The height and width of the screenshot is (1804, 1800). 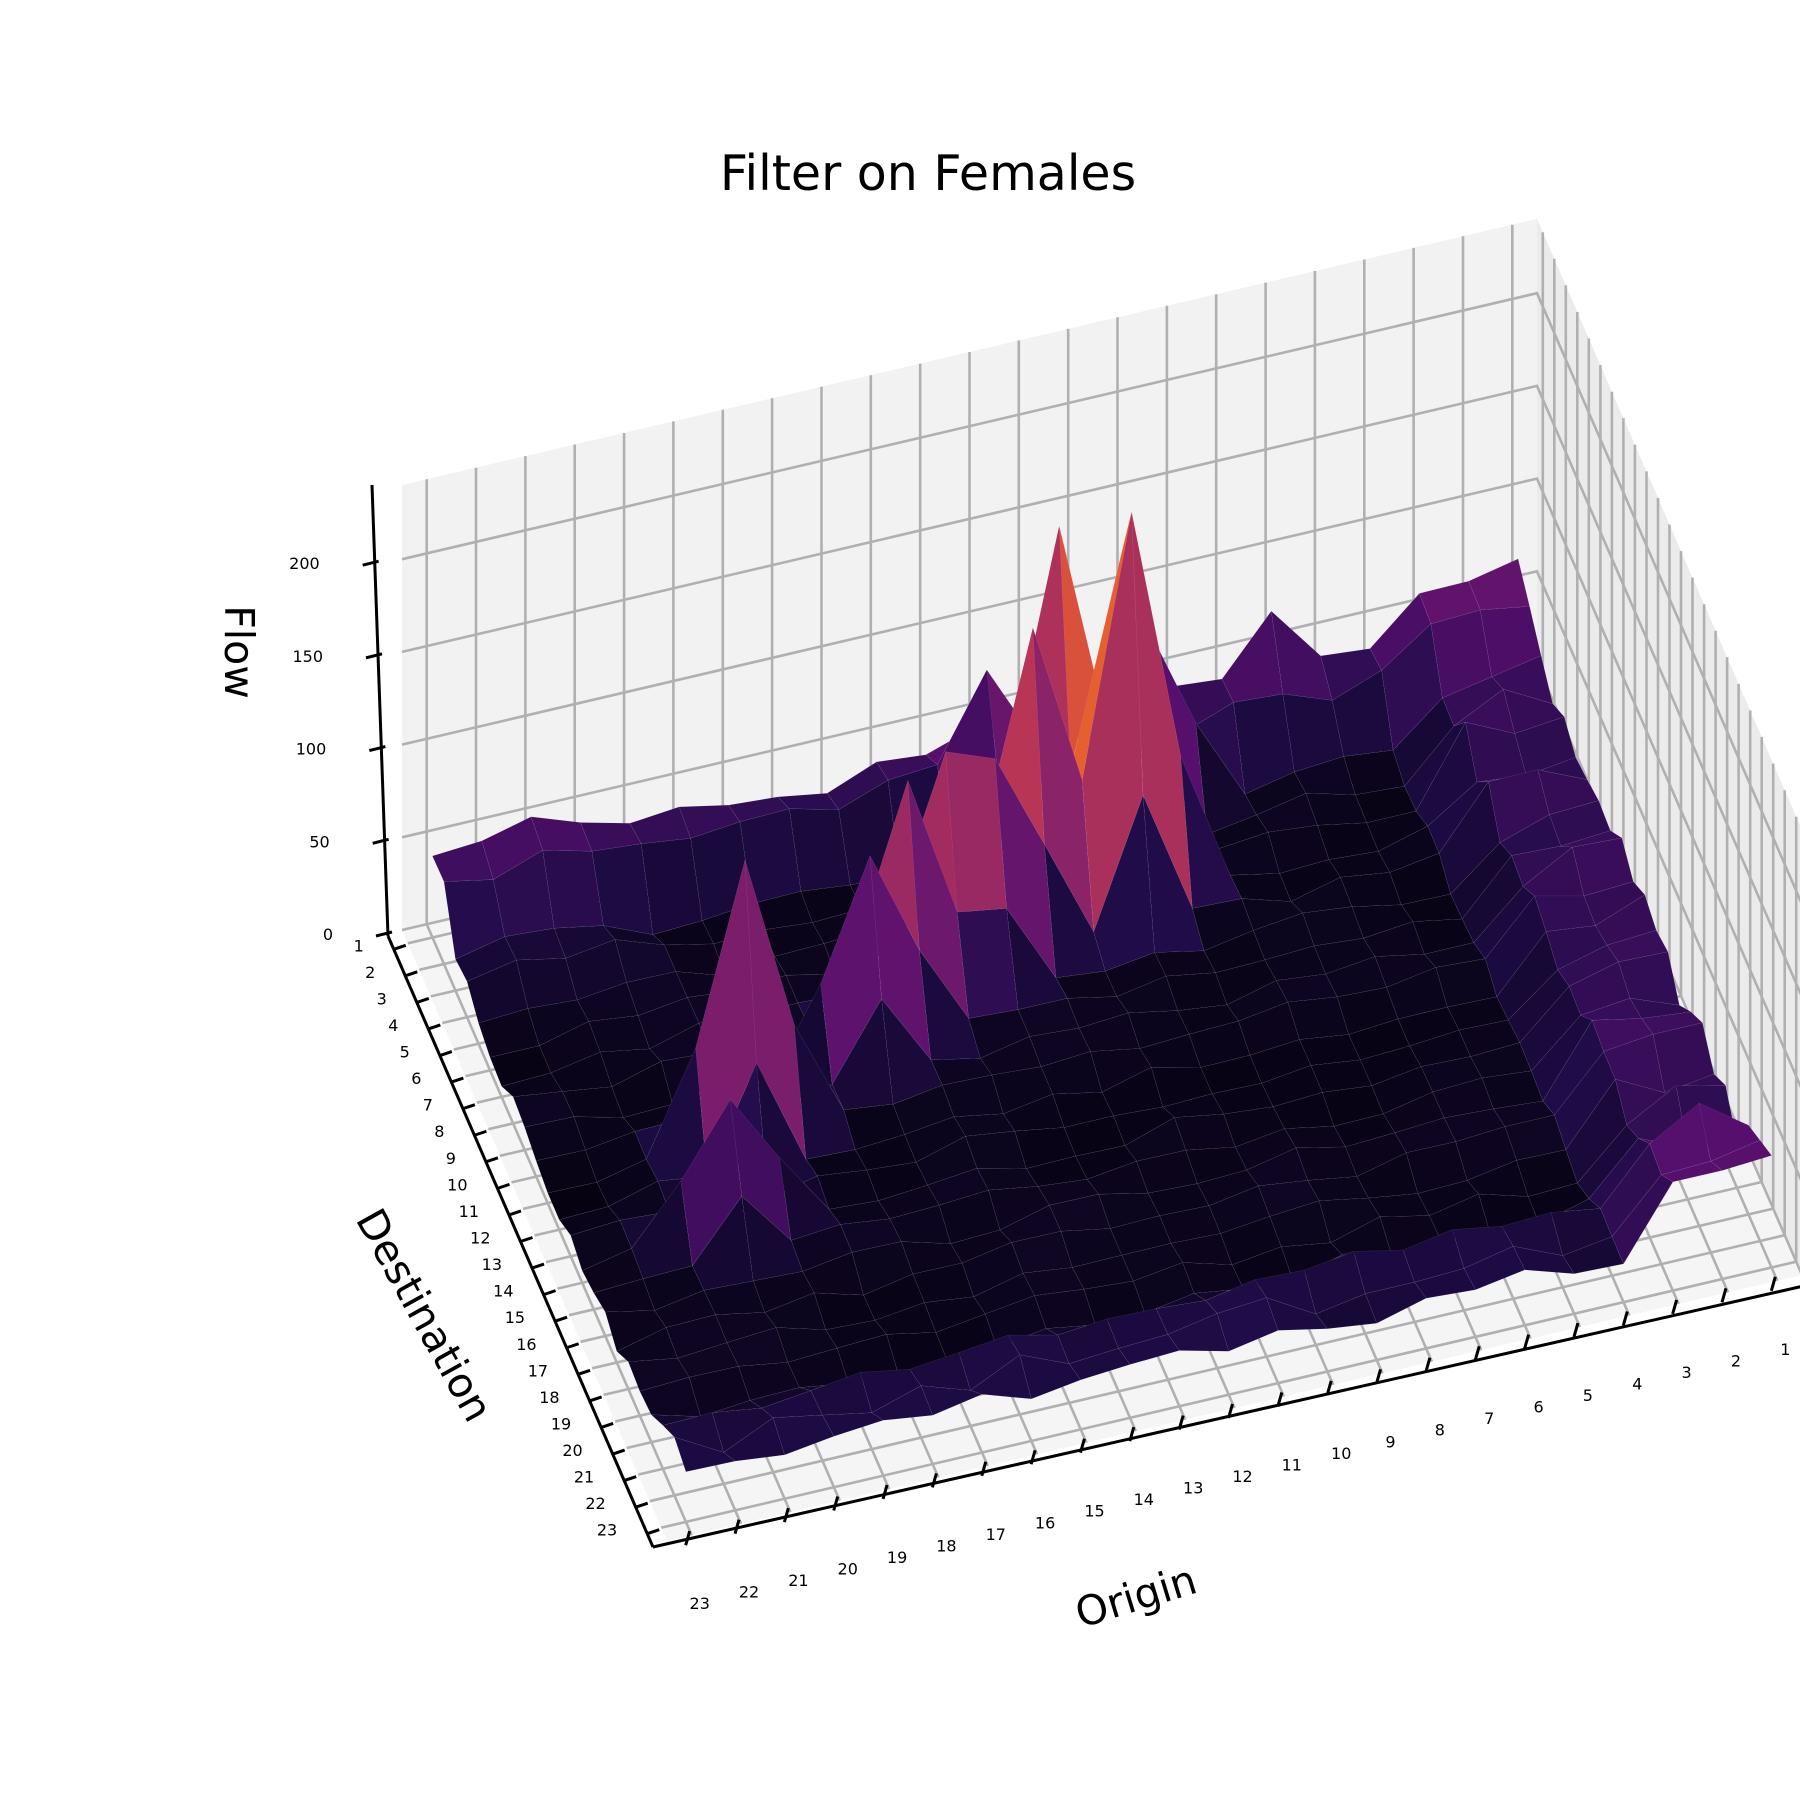 I want to click on chart-title: Filter on Females, so click(x=928, y=173).